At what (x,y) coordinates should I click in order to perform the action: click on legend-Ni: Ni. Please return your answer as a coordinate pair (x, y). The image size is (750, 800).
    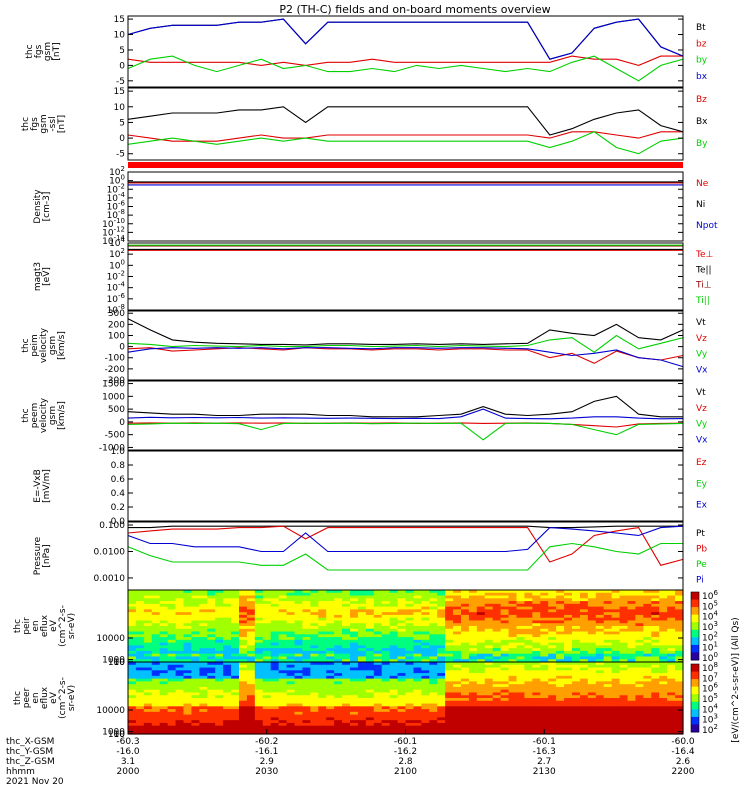
    Looking at the image, I should click on (700, 205).